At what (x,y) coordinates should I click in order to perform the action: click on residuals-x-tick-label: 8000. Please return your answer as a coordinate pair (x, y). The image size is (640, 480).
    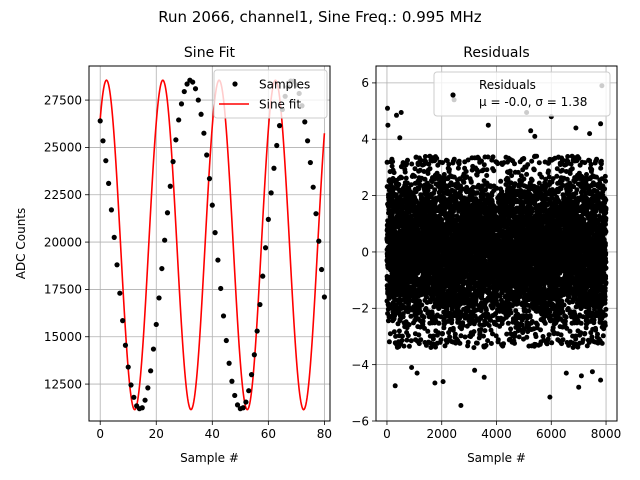
    Looking at the image, I should click on (606, 434).